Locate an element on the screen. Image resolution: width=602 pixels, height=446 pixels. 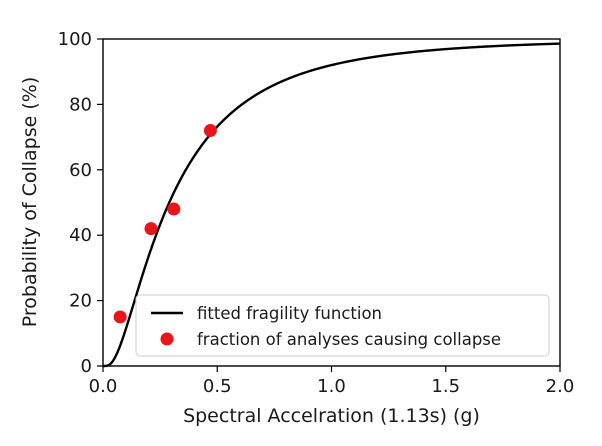
y-axis-label-text: Probability of Collapse (%) is located at coordinates (30, 202).